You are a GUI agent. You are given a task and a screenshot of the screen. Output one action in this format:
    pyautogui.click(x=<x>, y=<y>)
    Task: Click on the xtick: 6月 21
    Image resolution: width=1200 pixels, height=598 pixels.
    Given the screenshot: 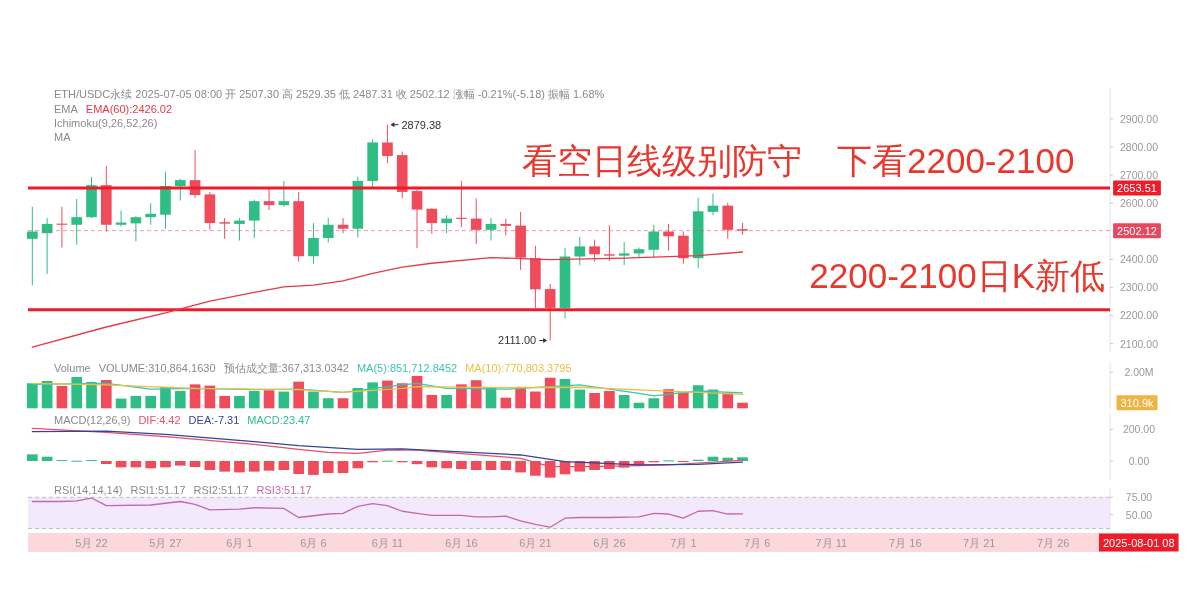 What is the action you would take?
    pyautogui.click(x=535, y=542)
    